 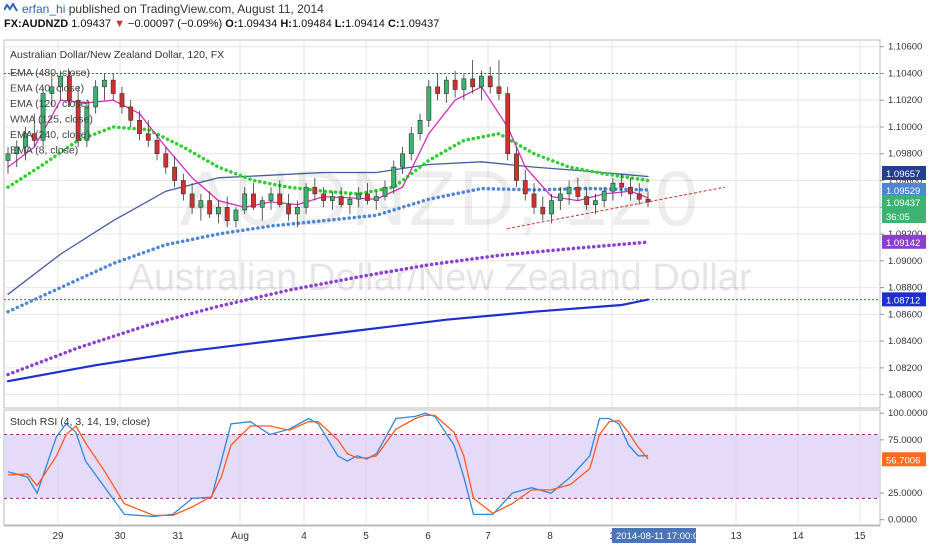 I want to click on osc-title: Stoch RSI (4, 3, 14, 19, close), so click(x=80, y=422).